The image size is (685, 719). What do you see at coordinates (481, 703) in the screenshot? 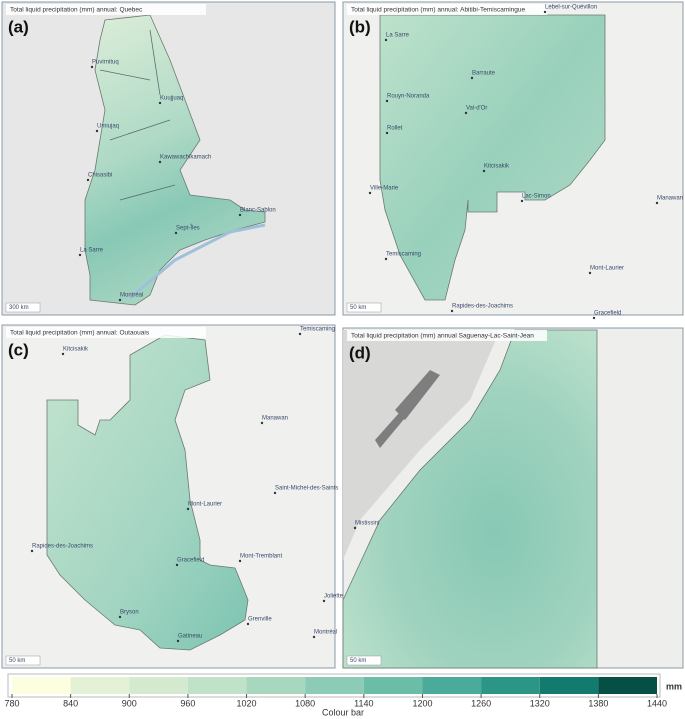
I see `colorbar-tick-label: 1260` at bounding box center [481, 703].